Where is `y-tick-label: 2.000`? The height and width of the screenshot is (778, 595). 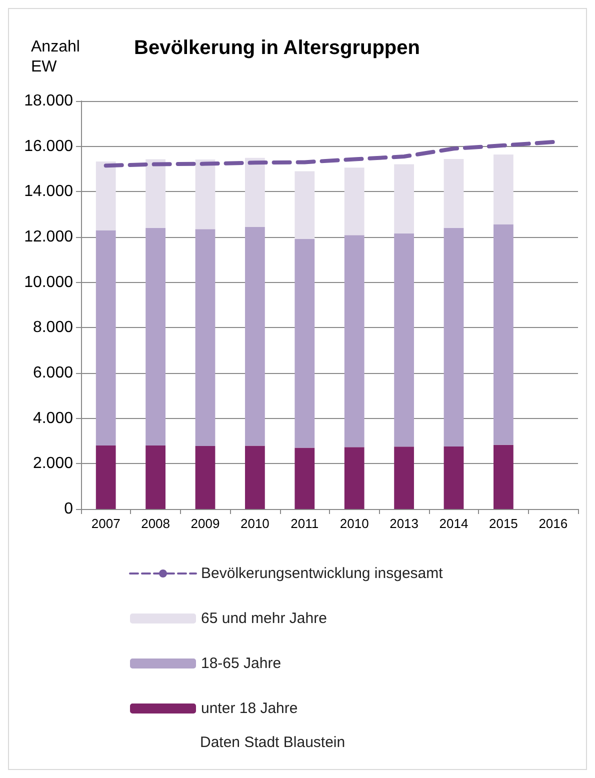 y-tick-label: 2.000 is located at coordinates (53, 463).